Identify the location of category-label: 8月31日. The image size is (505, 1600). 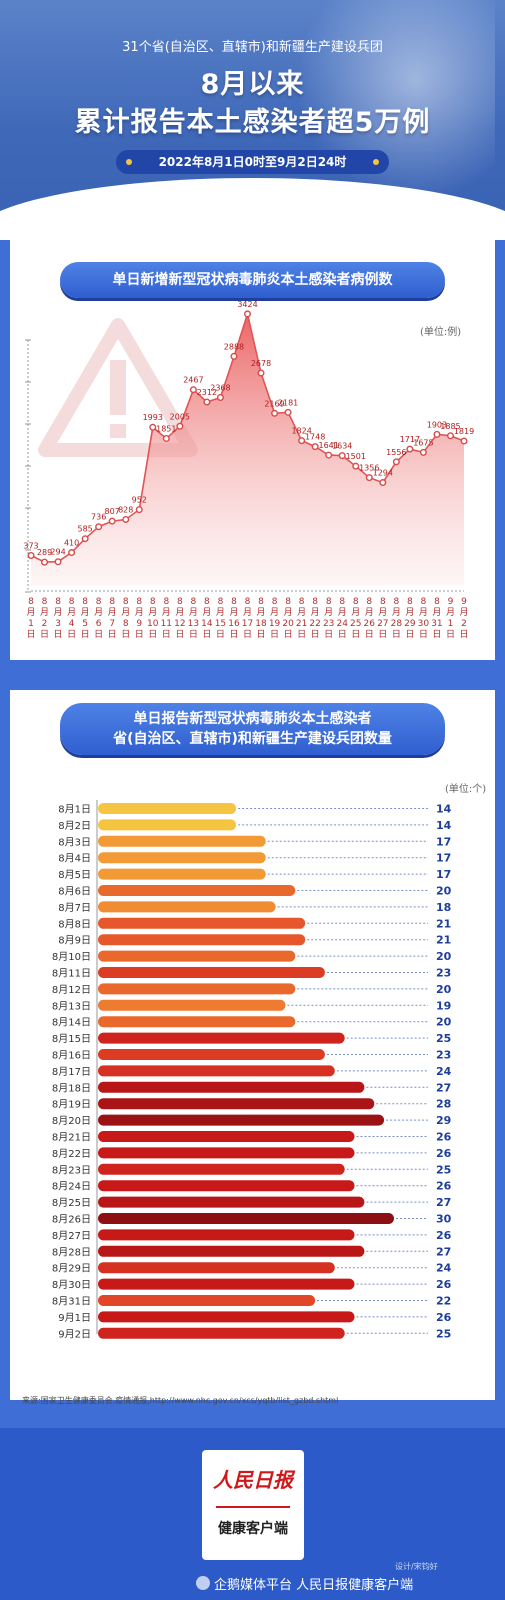
(71, 1302).